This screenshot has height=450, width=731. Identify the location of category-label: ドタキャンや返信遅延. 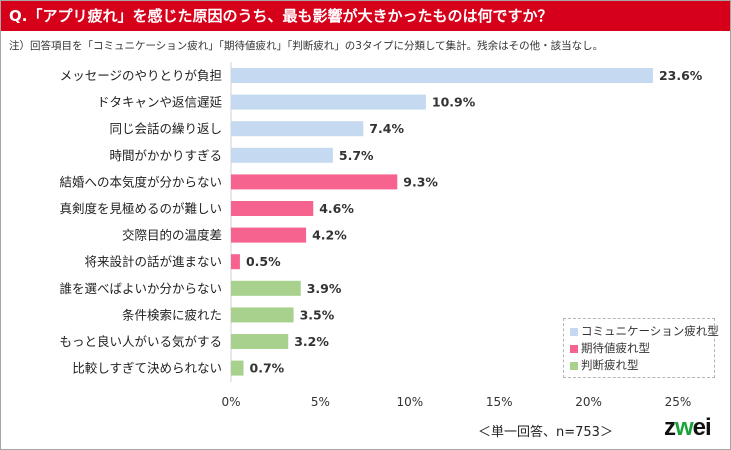
(160, 102).